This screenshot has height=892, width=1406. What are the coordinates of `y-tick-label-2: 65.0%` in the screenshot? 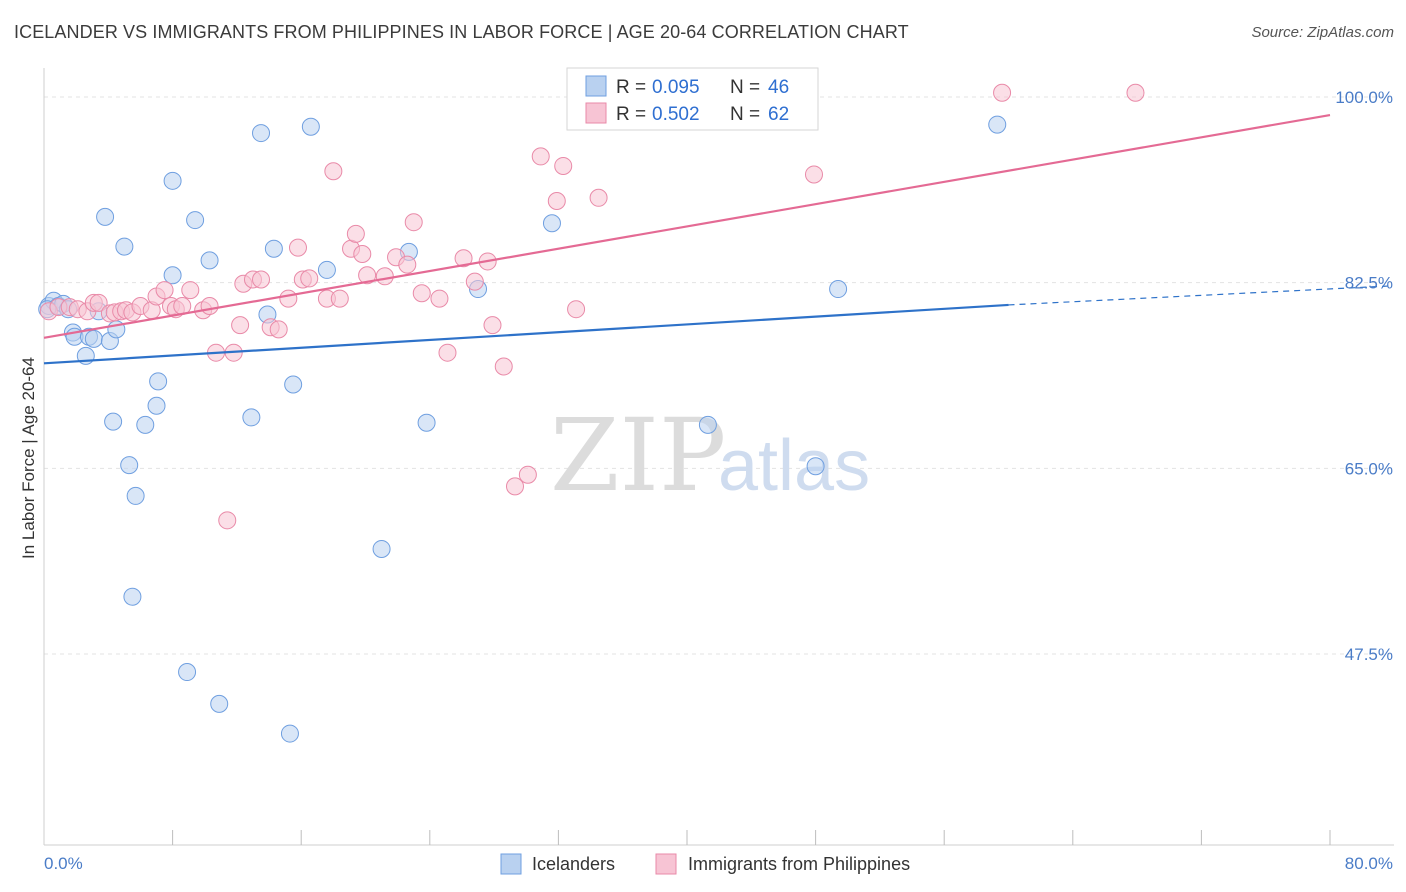 It's located at (1369, 468).